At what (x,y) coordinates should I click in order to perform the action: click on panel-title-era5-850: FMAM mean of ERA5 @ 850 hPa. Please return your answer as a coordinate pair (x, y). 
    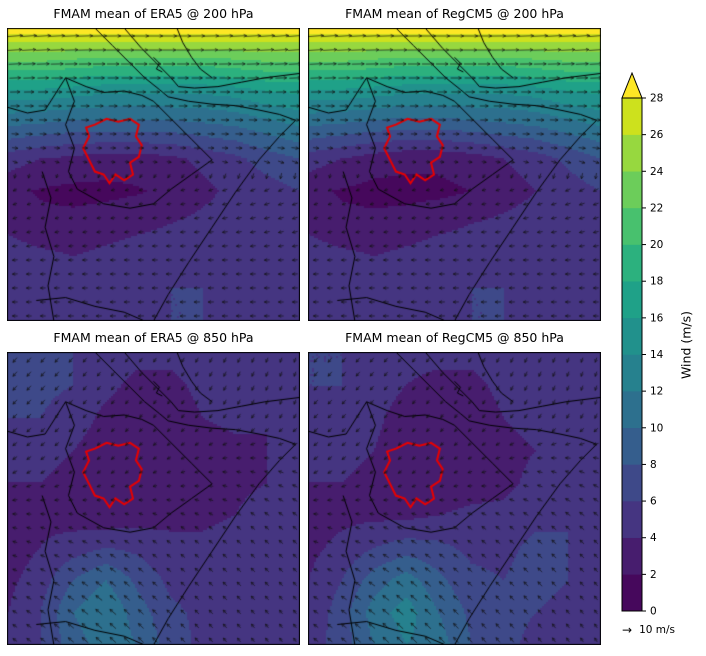
    Looking at the image, I should click on (153, 337).